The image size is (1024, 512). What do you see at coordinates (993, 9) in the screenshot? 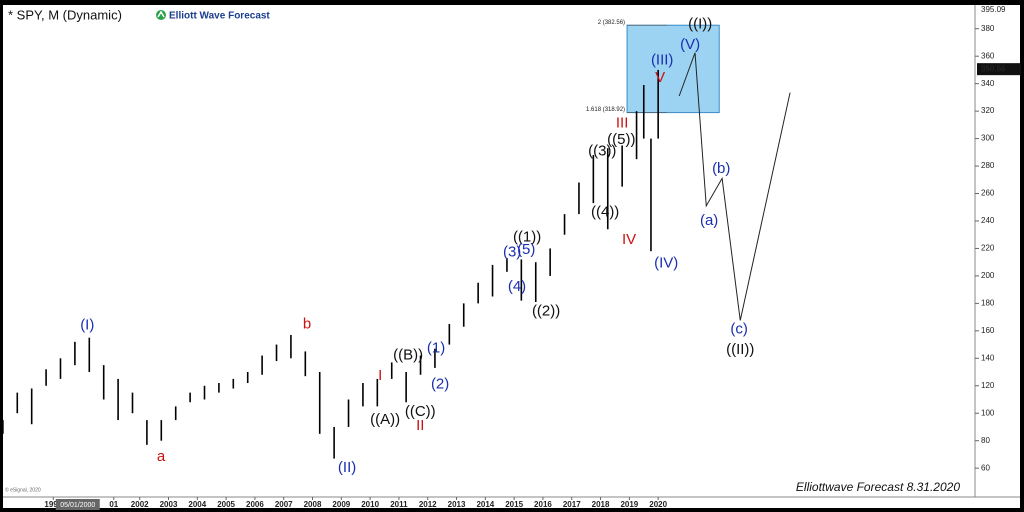
I see `y-max-label: 395.09` at bounding box center [993, 9].